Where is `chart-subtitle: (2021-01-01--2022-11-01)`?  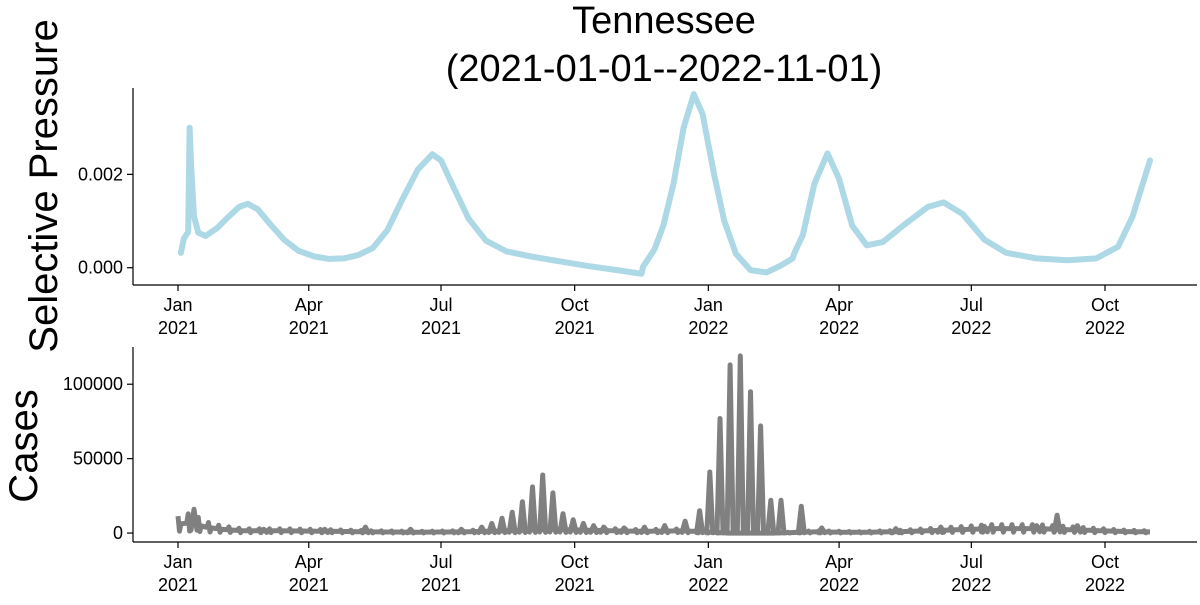 chart-subtitle: (2021-01-01--2022-11-01) is located at coordinates (664, 69).